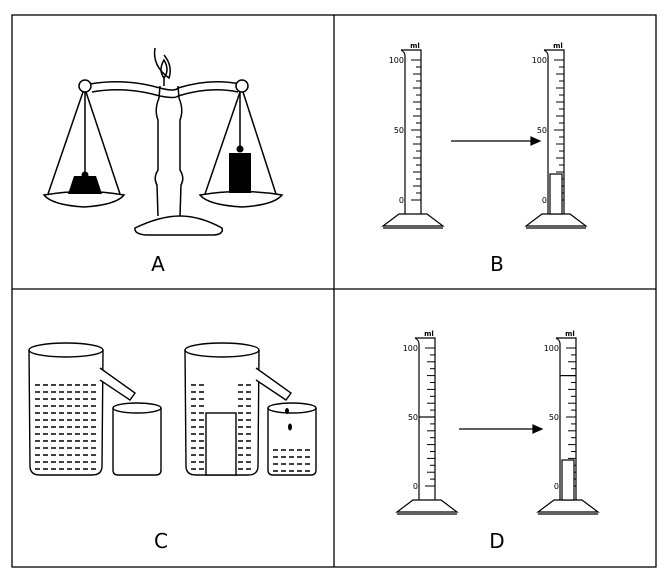 This screenshot has height=581, width=667. Describe the element at coordinates (66, 427) in the screenshot. I see `water-lines-left` at that location.